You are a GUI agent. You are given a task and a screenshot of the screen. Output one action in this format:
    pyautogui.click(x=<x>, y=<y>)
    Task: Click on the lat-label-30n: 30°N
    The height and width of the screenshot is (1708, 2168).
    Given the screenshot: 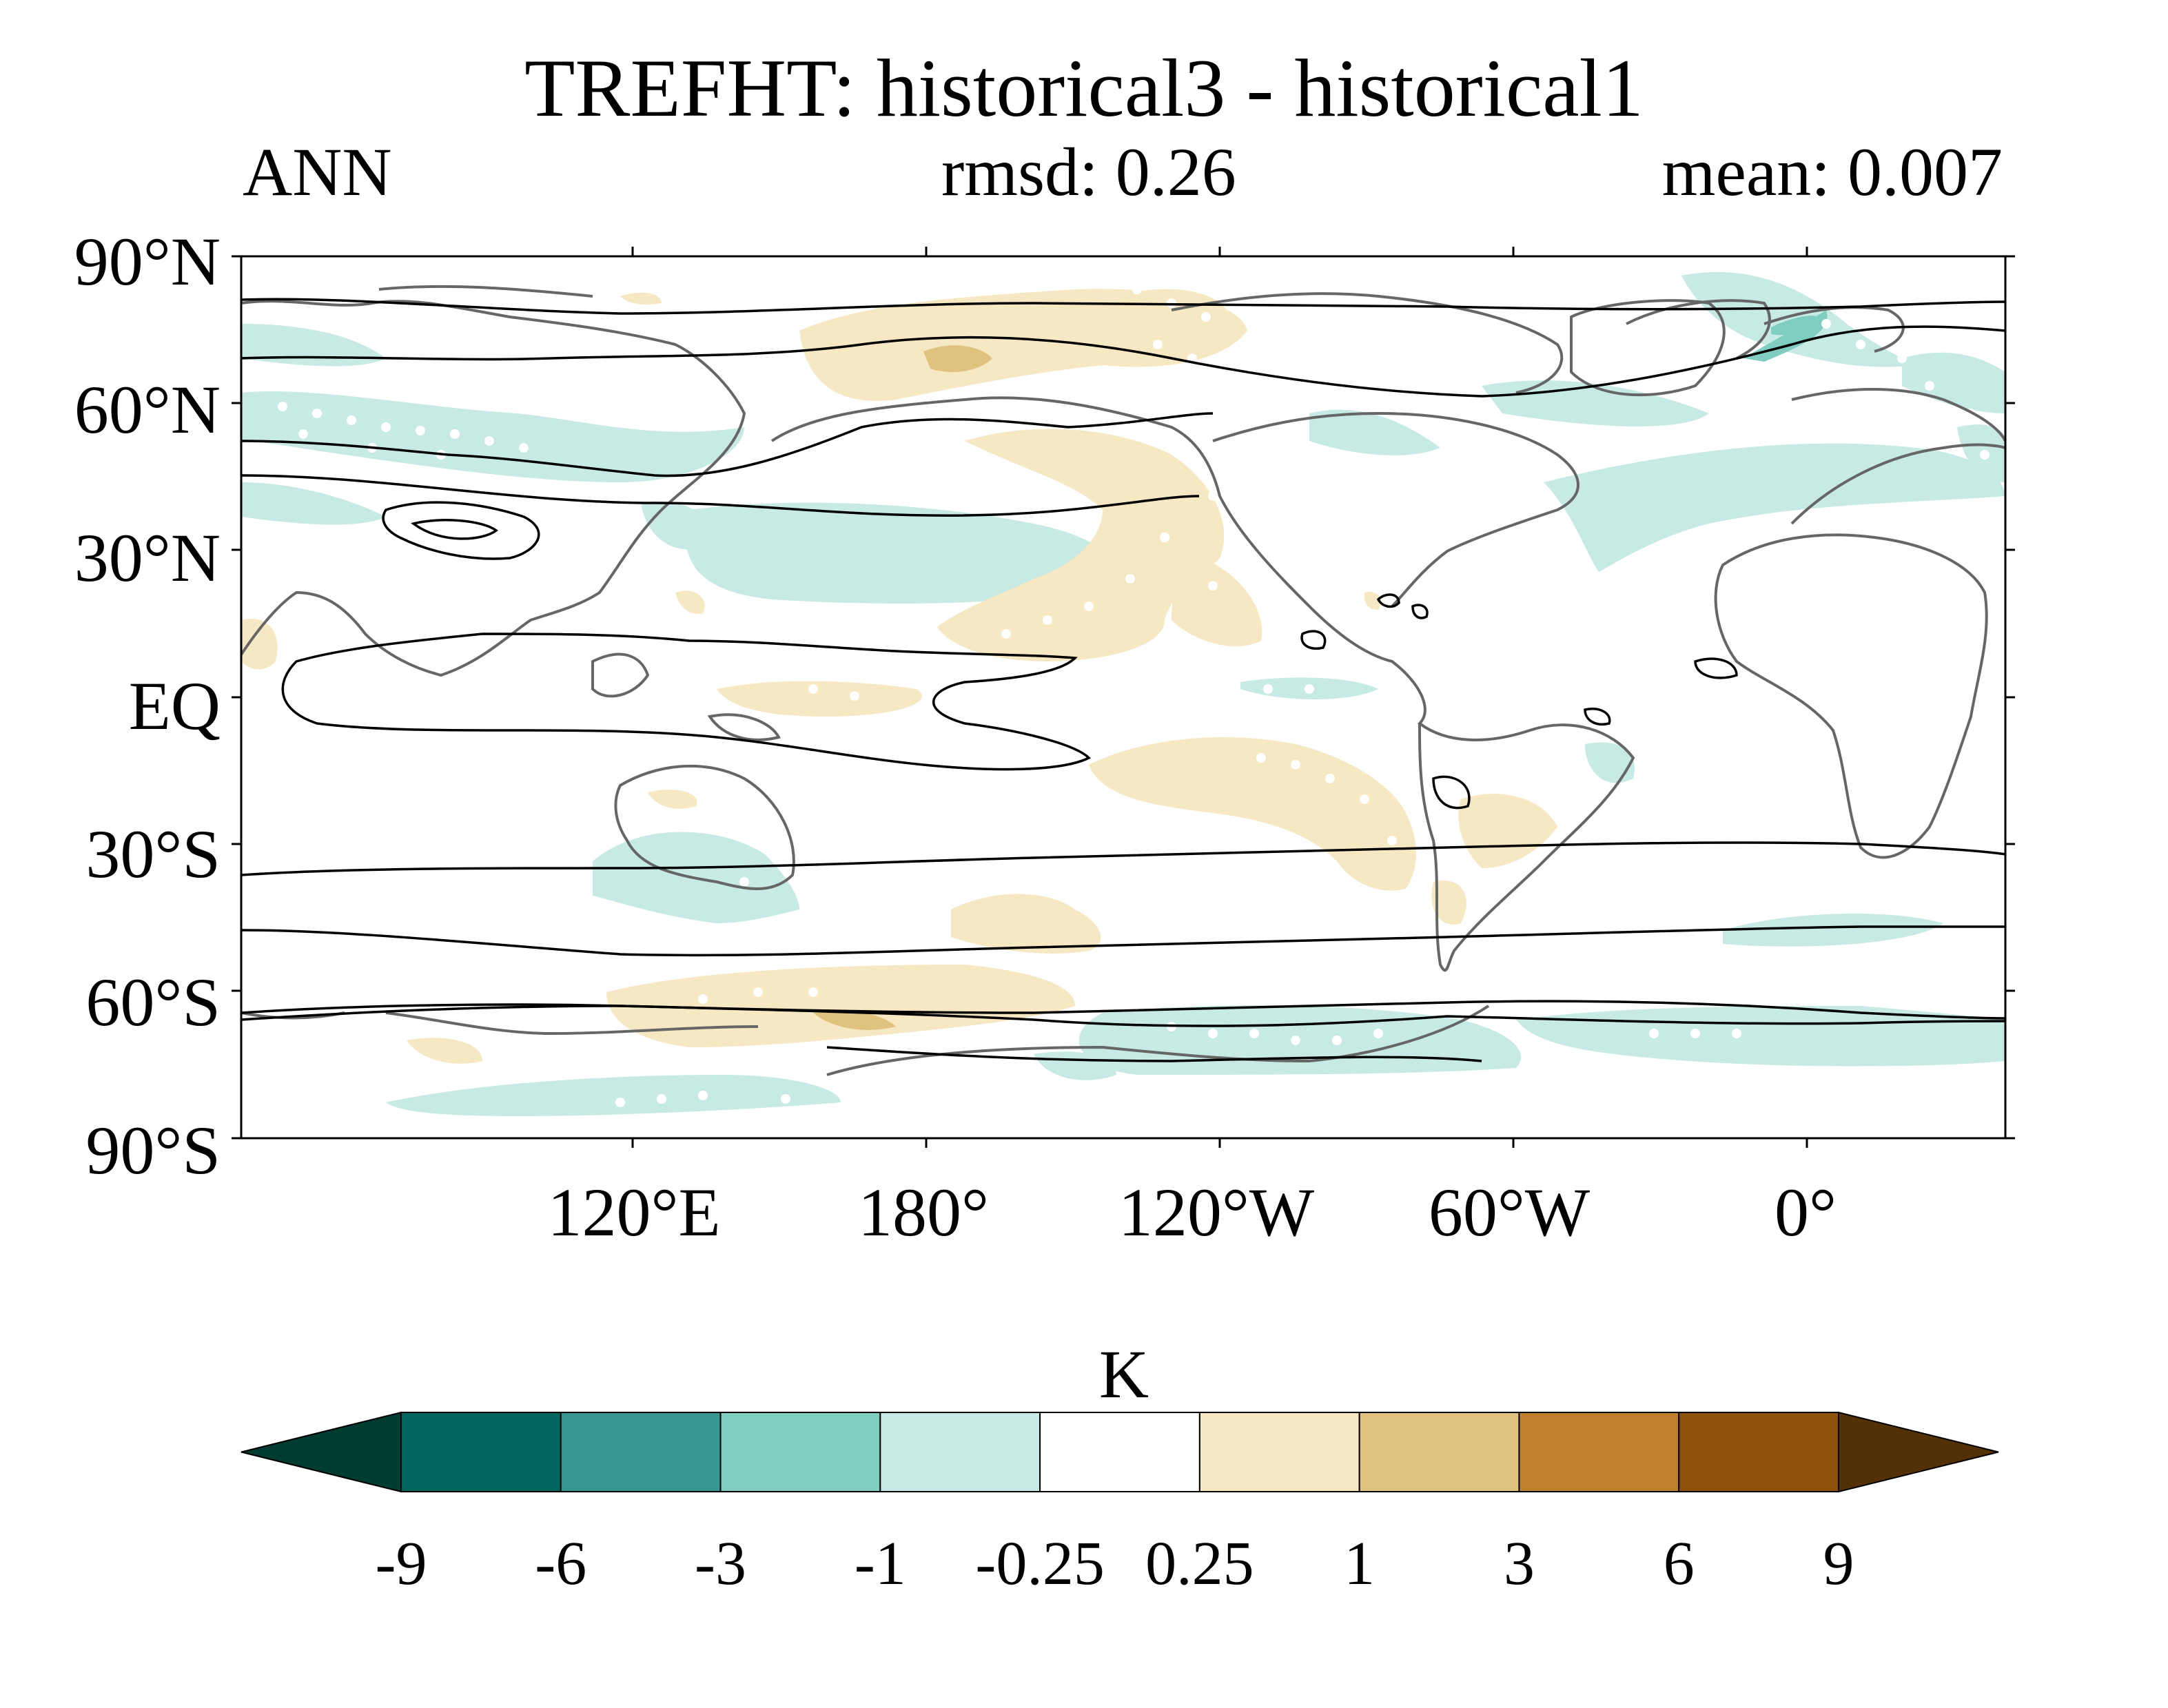 What is the action you would take?
    pyautogui.click(x=147, y=557)
    